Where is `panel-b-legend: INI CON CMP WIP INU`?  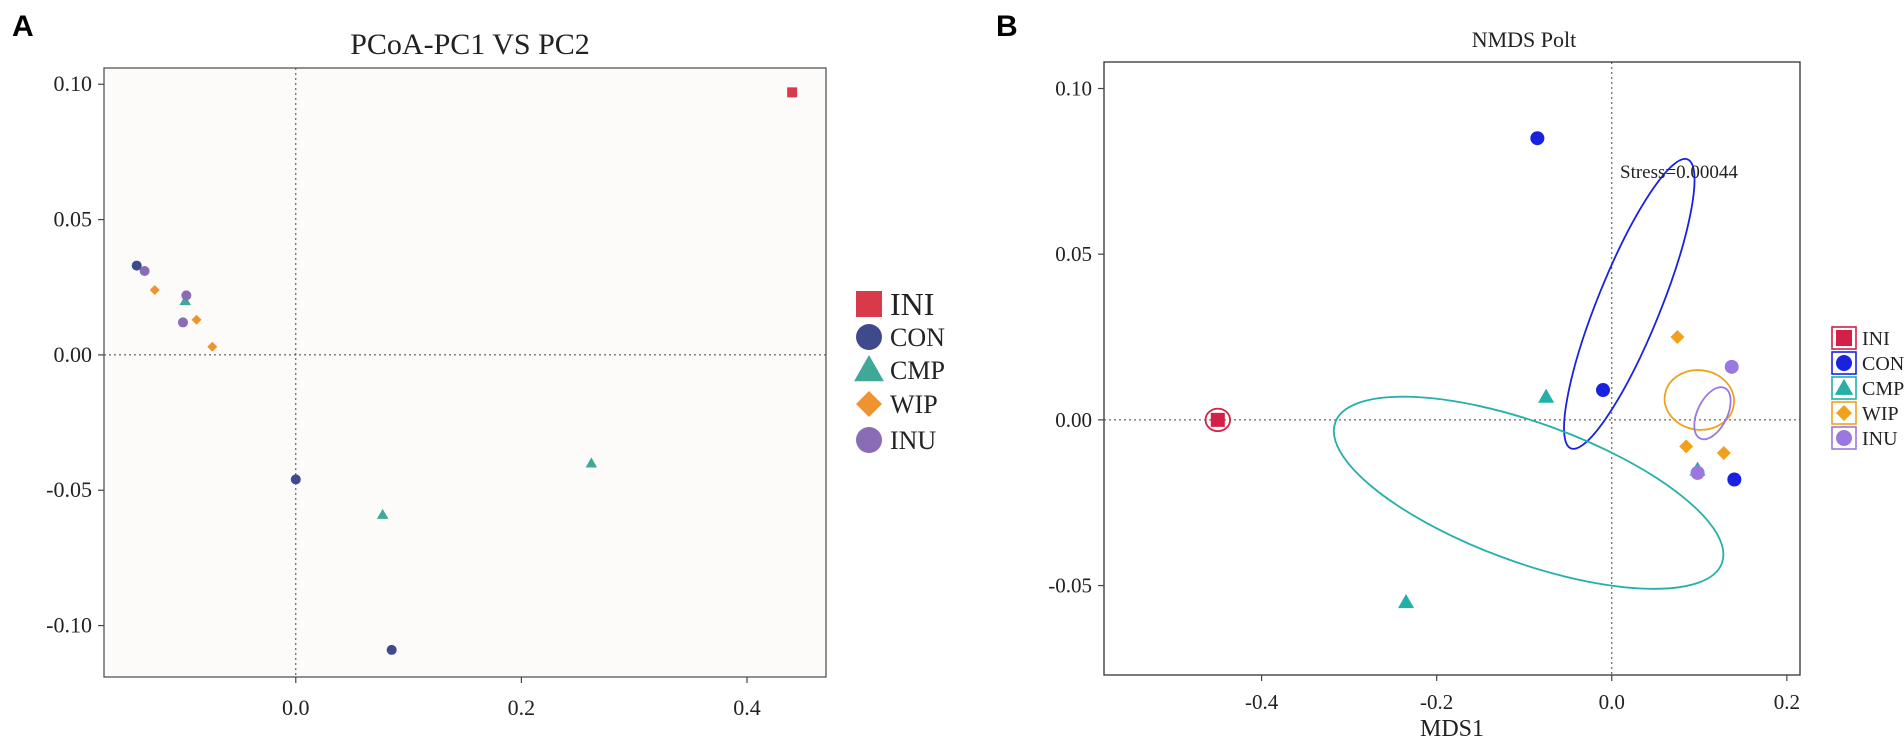 panel-b-legend: INI CON CMP WIP INU is located at coordinates (1867, 388).